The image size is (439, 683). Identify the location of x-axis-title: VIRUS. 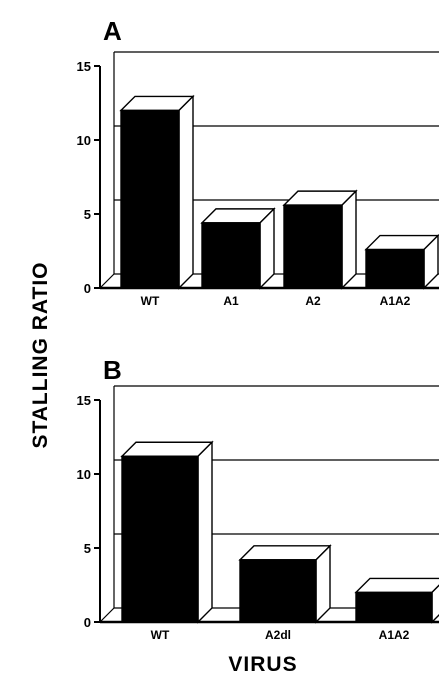
(262, 664).